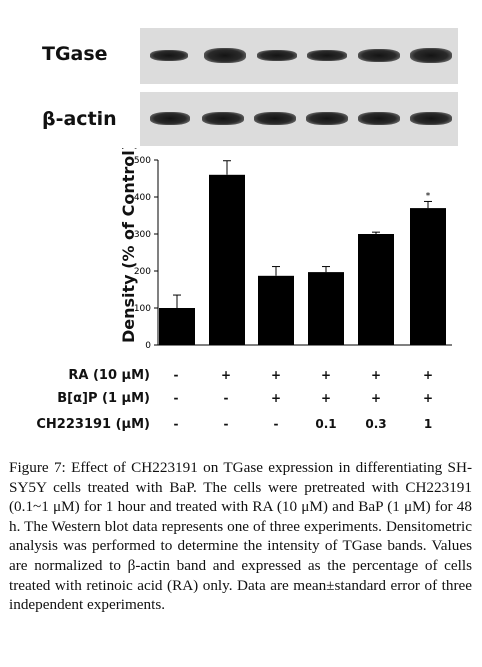 Image resolution: width=482 pixels, height=667 pixels. I want to click on y-tick-label: 400, so click(142, 198).